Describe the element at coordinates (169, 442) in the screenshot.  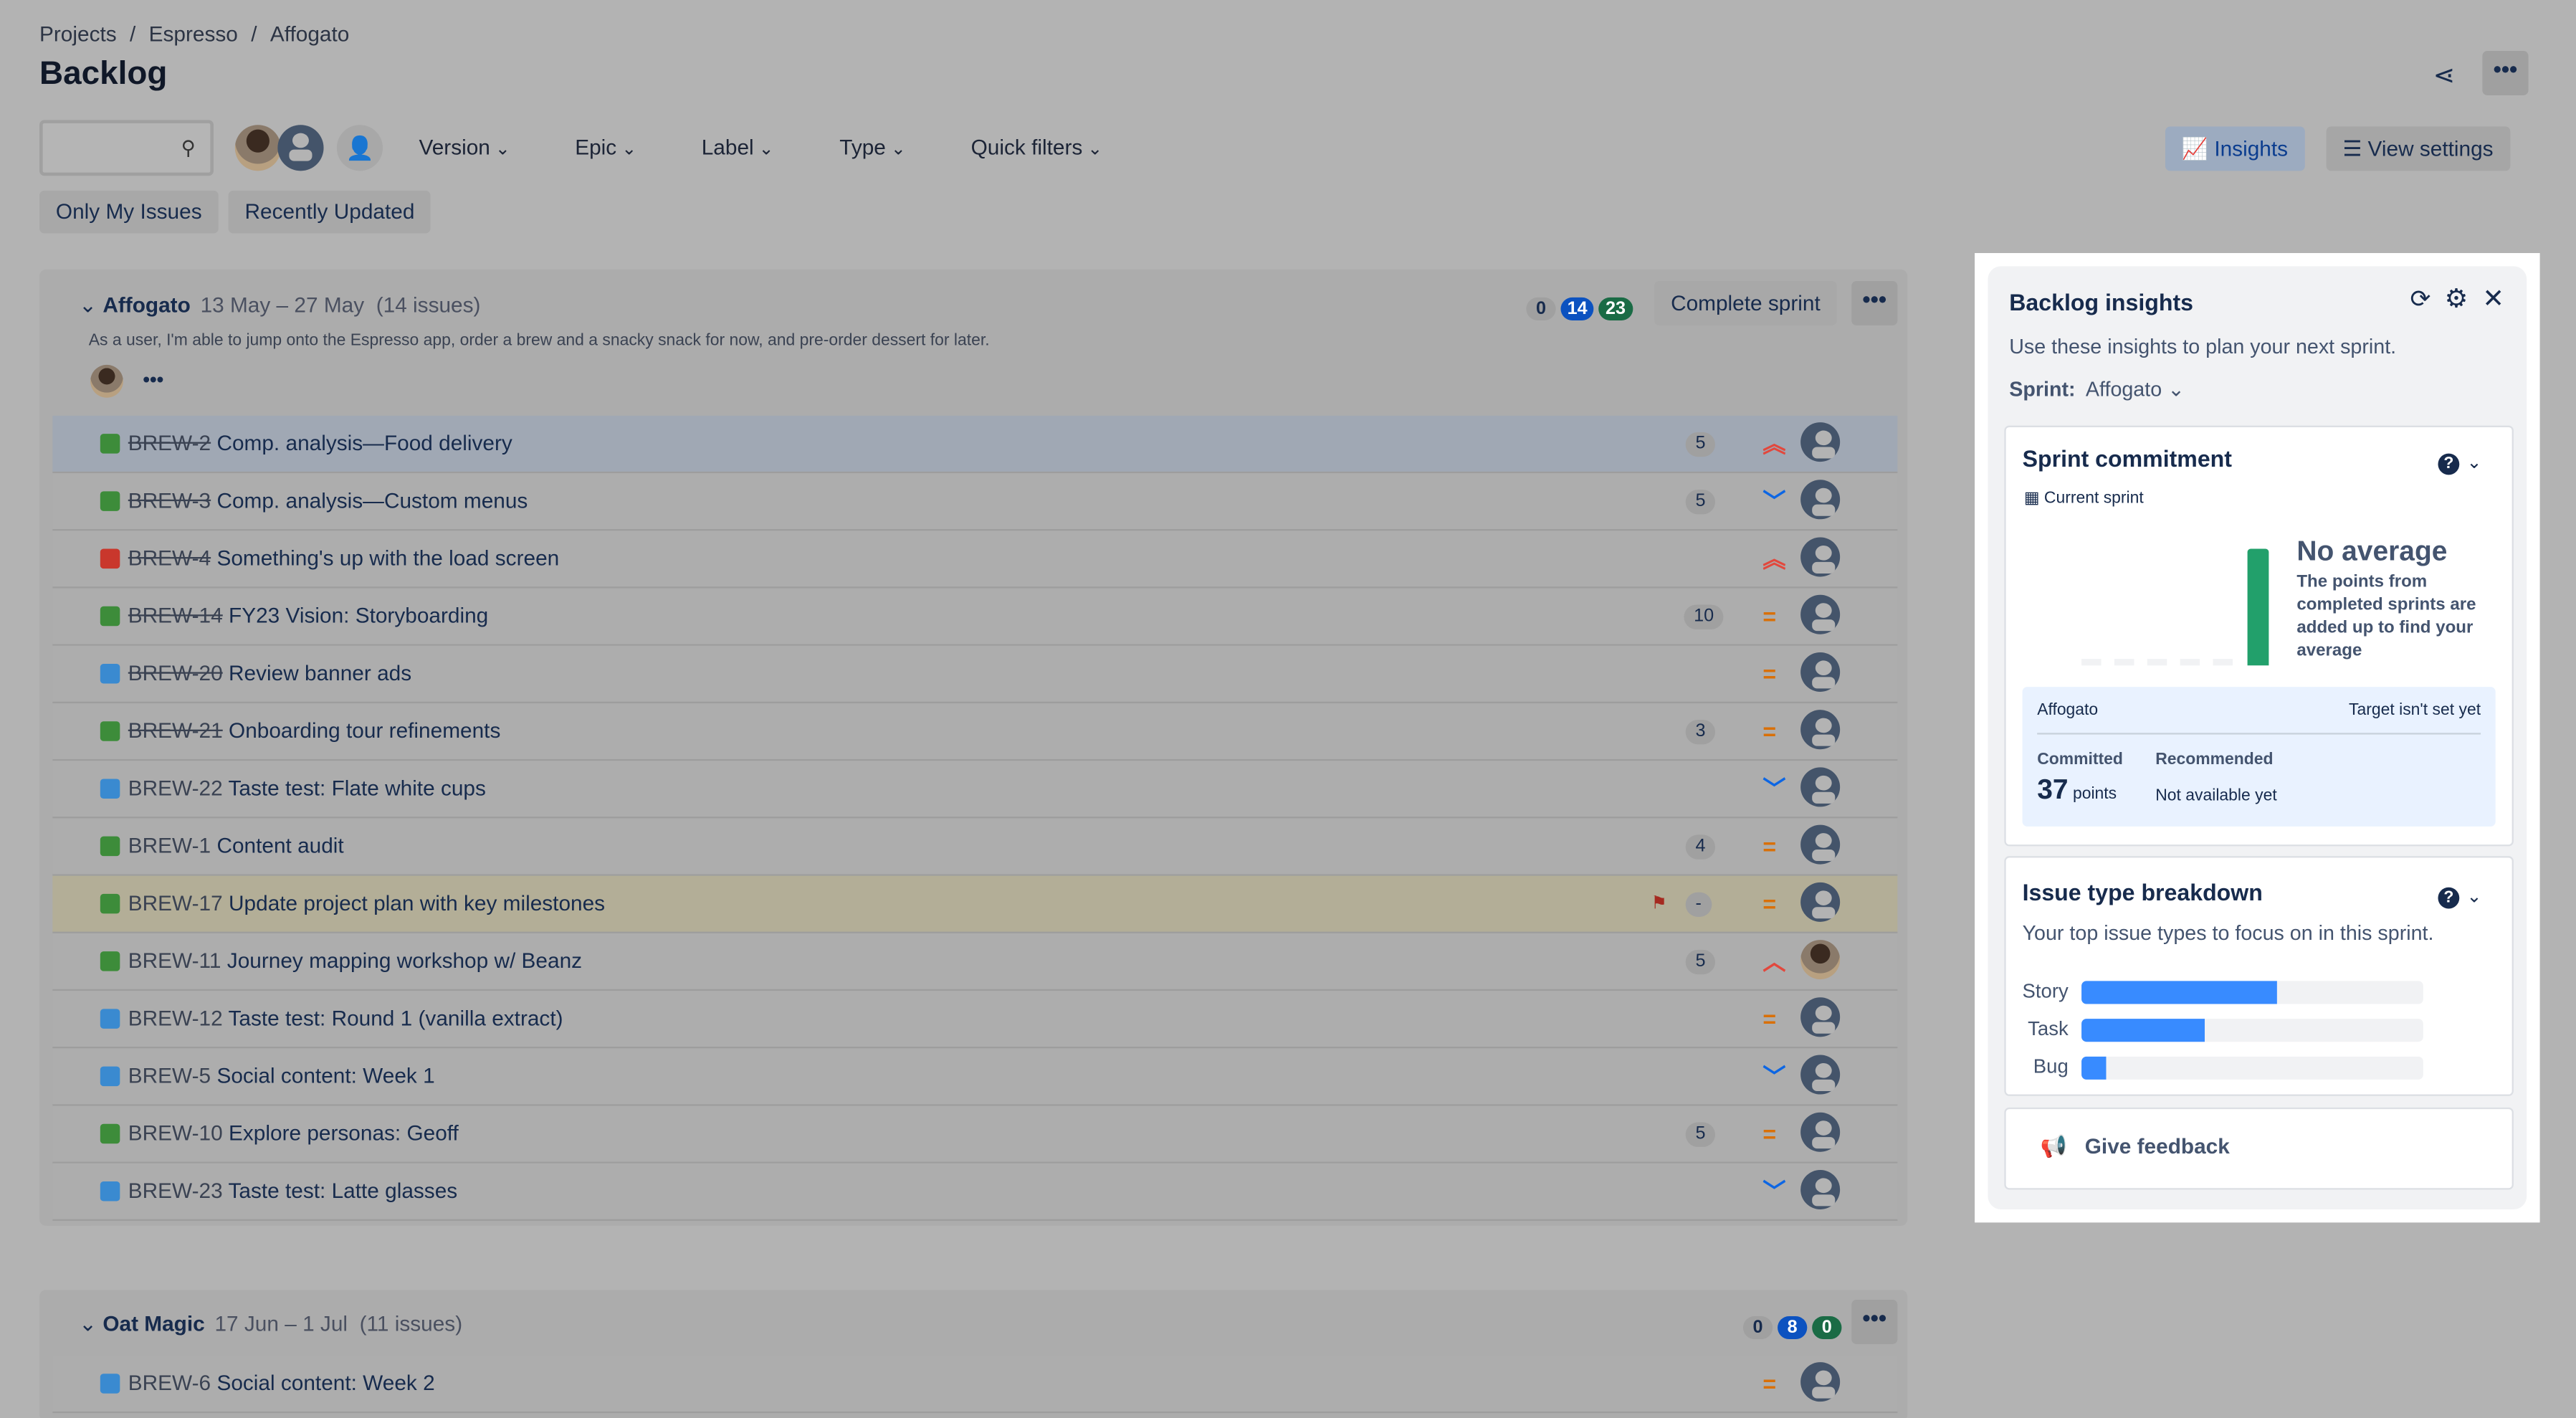
I see `issue-key: BREW-2` at that location.